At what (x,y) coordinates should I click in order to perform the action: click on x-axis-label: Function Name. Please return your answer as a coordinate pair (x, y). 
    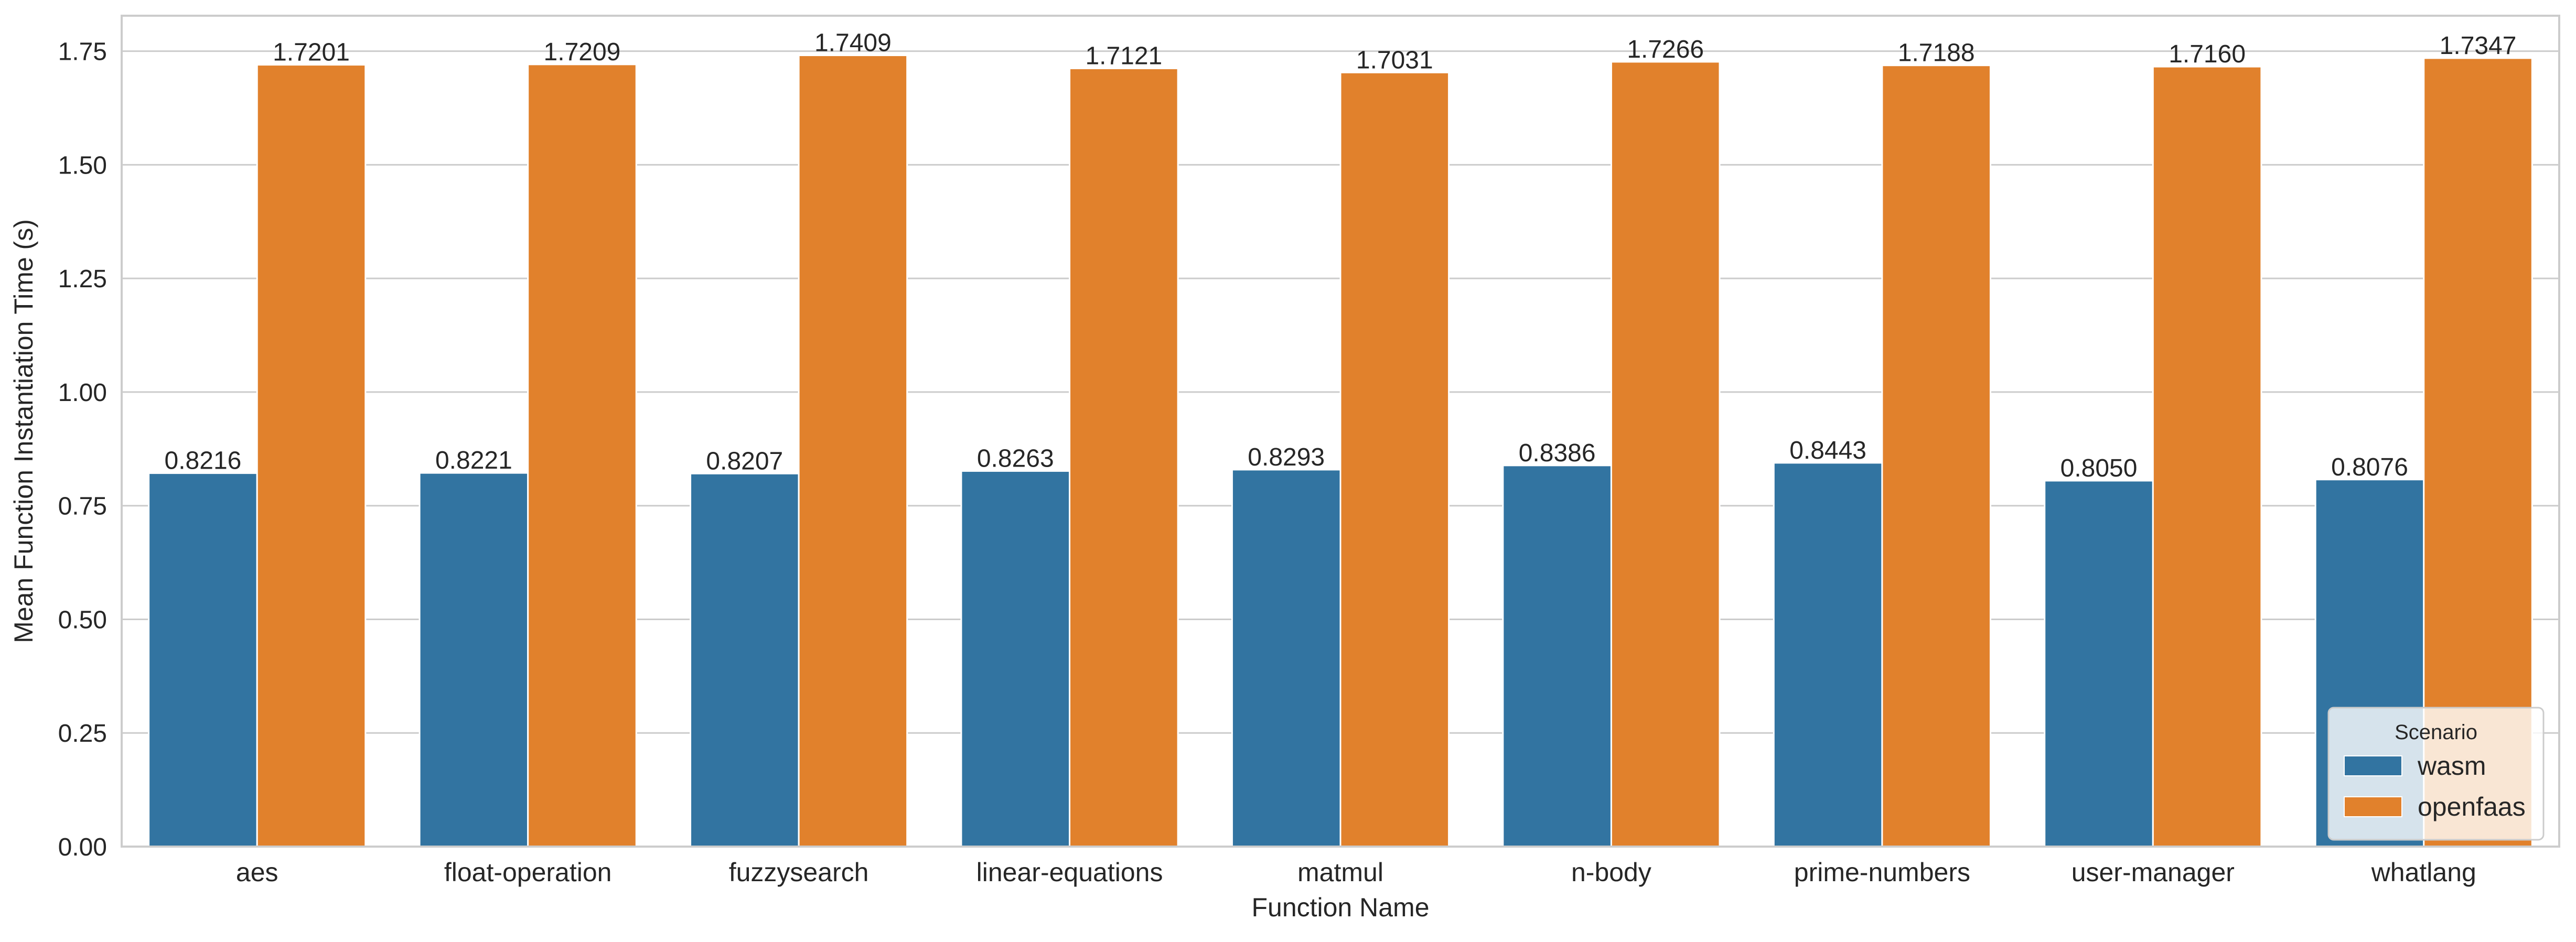
    Looking at the image, I should click on (1340, 907).